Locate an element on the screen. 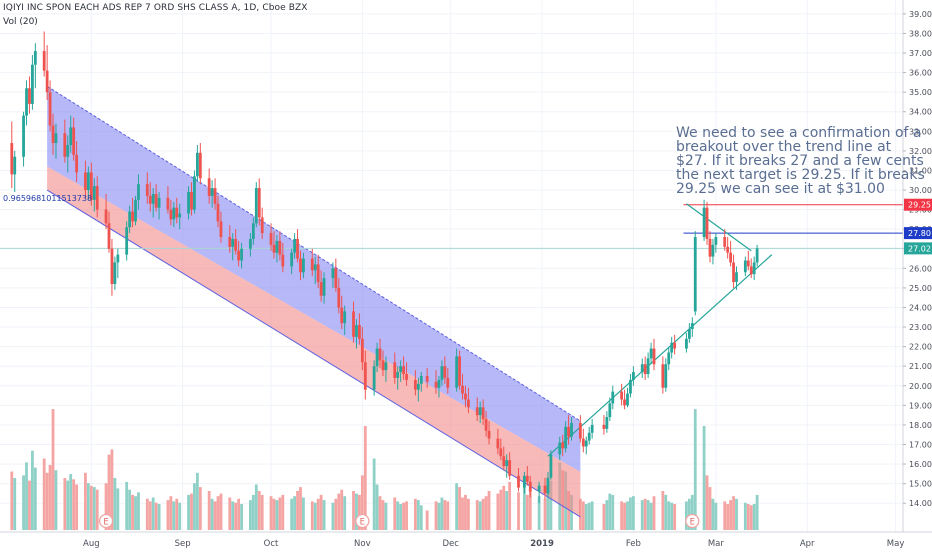  price-axis-tick-label: 25.00 is located at coordinates (920, 288).